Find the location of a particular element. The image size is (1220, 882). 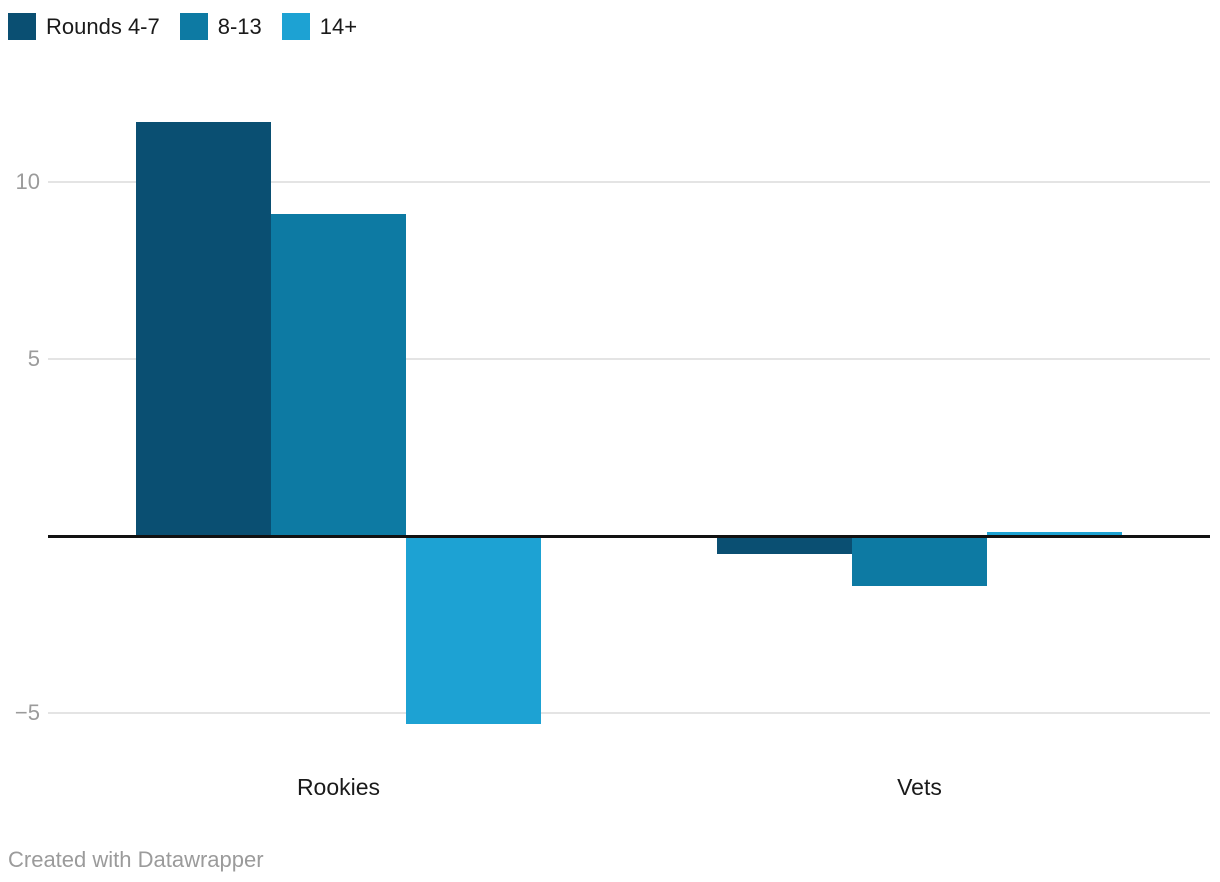

y-axis-tick-label: −5 is located at coordinates (27, 712).